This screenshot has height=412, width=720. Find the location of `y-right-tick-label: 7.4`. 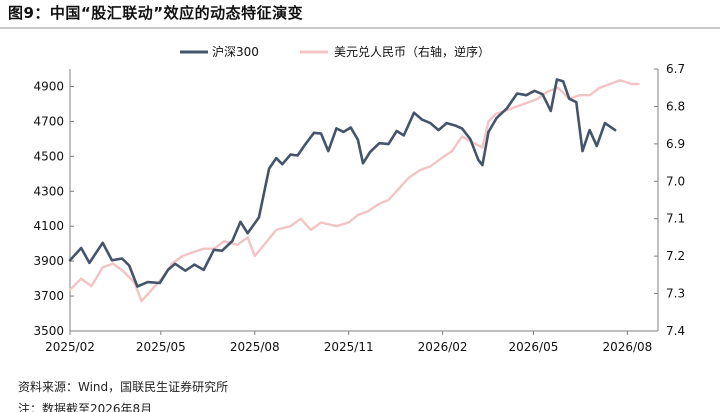

y-right-tick-label: 7.4 is located at coordinates (675, 331).